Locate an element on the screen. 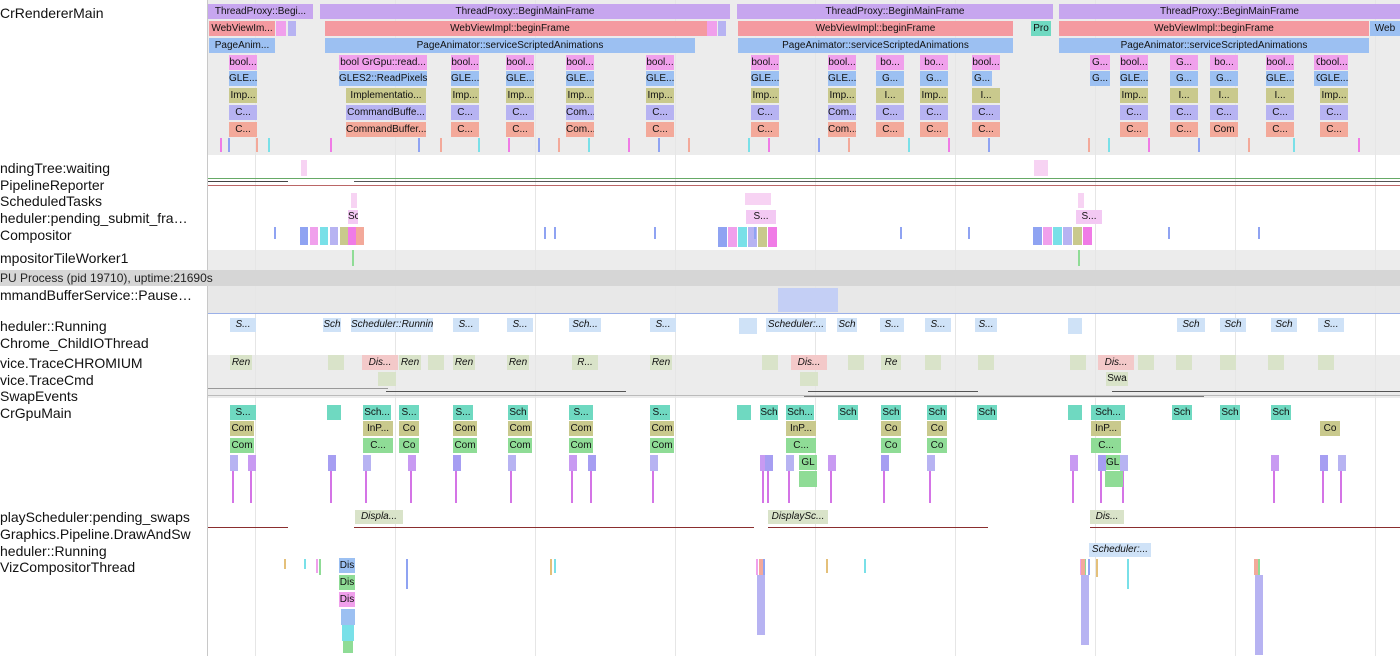 The height and width of the screenshot is (656, 1400). track-label: CrRendererMain is located at coordinates (52, 13).